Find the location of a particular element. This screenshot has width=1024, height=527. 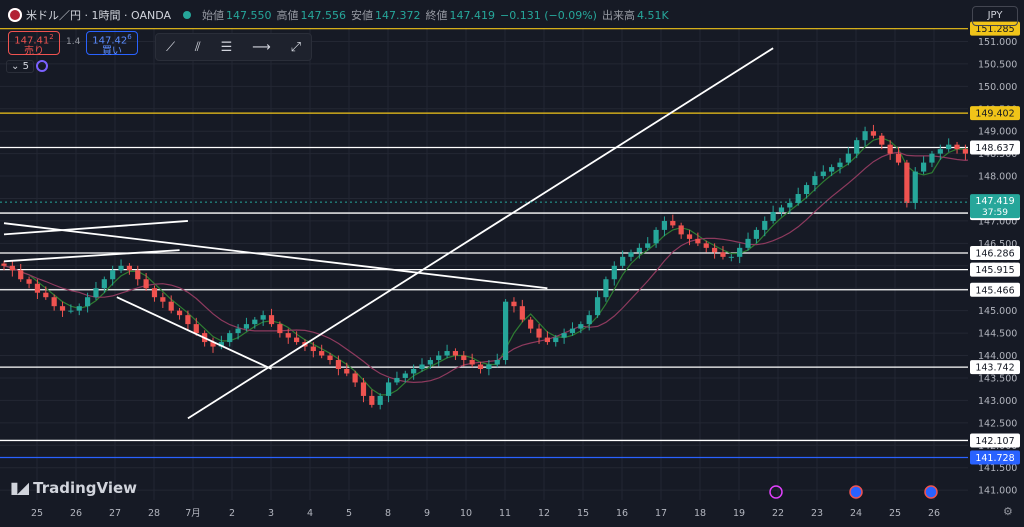

multi-line-icon: ⫽ is located at coordinates (197, 47).